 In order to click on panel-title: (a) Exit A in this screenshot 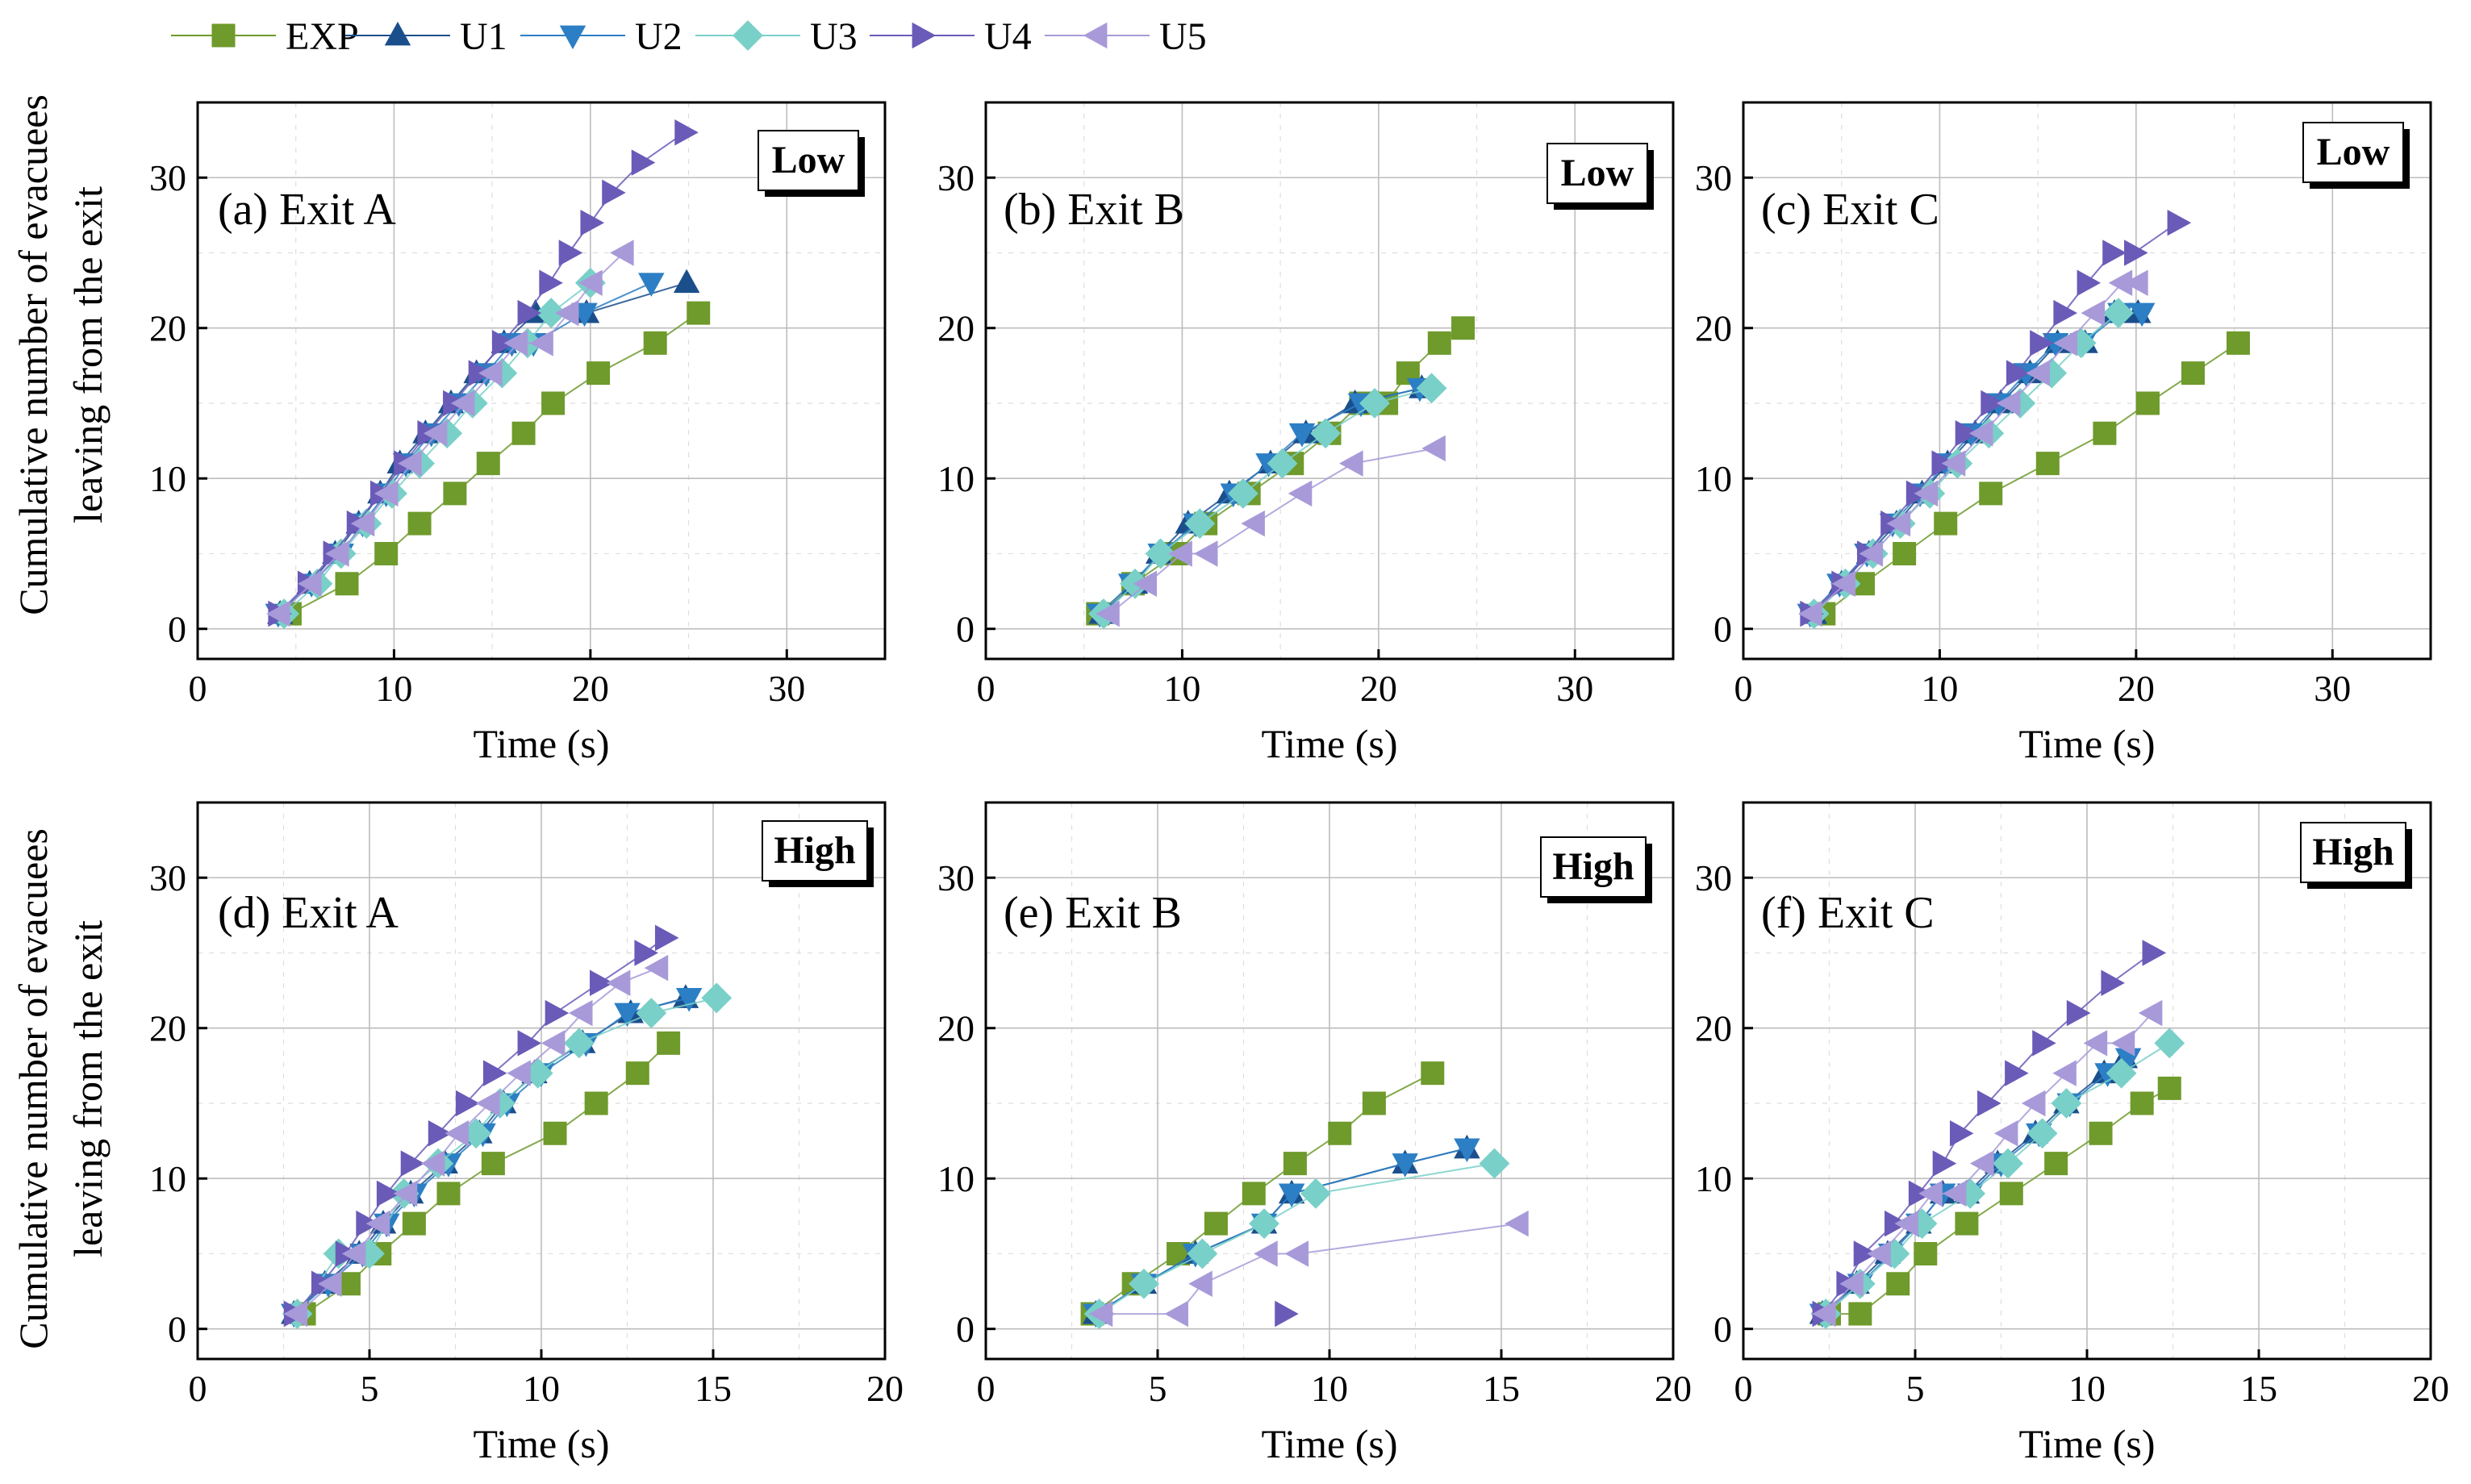, I will do `click(307, 210)`.